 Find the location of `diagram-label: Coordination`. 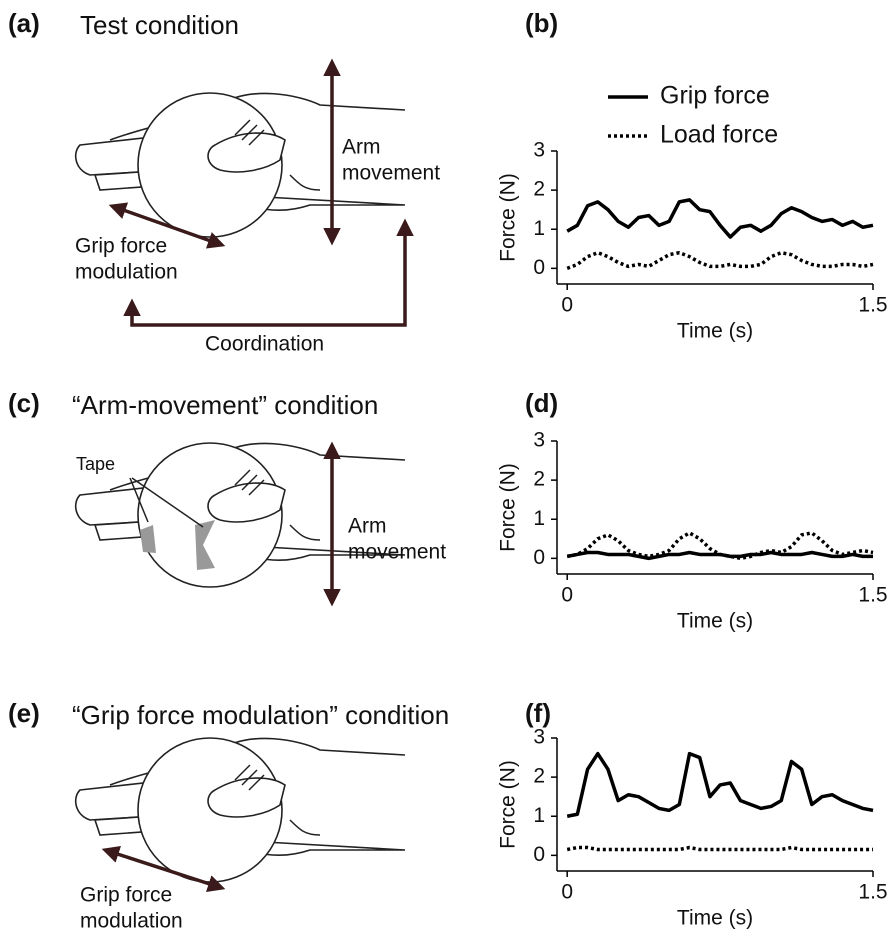

diagram-label: Coordination is located at coordinates (264, 344).